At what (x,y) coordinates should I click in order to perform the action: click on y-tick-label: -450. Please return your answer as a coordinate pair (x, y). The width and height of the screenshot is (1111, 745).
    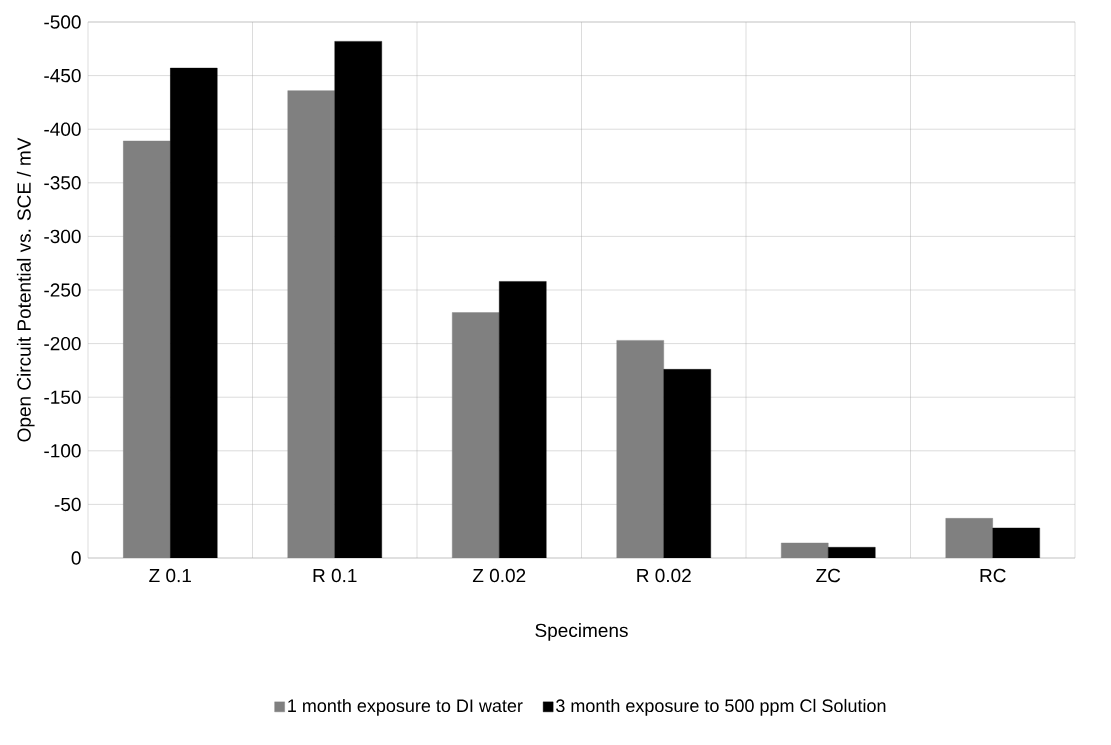
    Looking at the image, I should click on (62, 75).